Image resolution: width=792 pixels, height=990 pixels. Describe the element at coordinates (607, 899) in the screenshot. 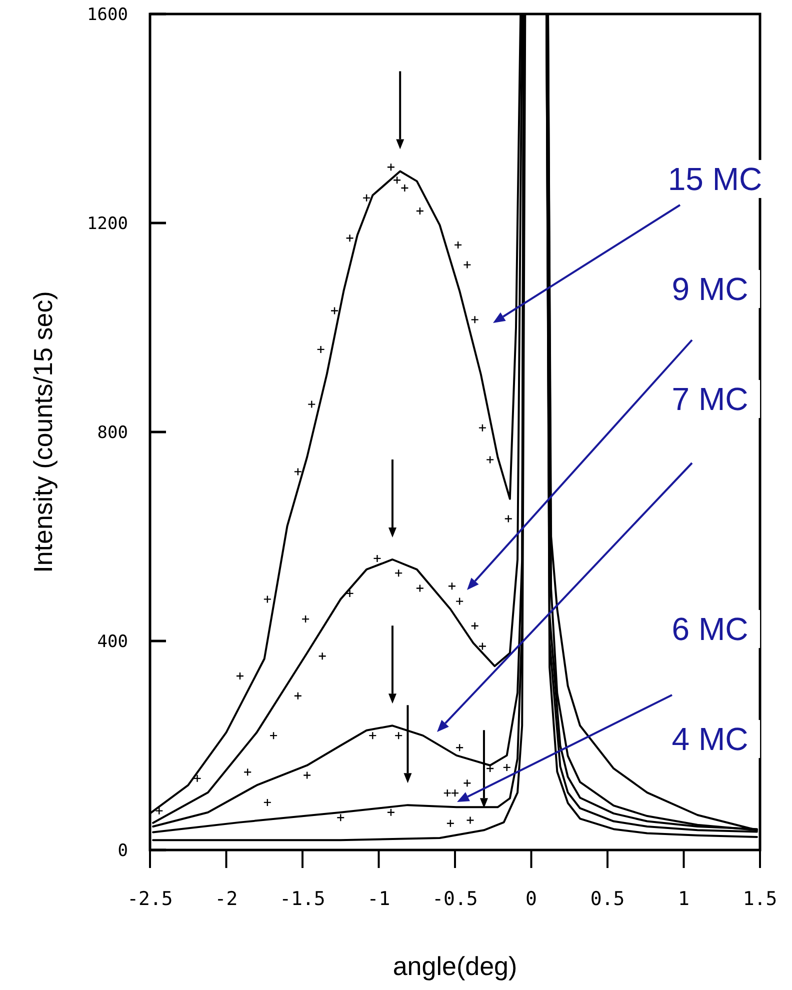

I see `x-tick-label: 0.5` at that location.